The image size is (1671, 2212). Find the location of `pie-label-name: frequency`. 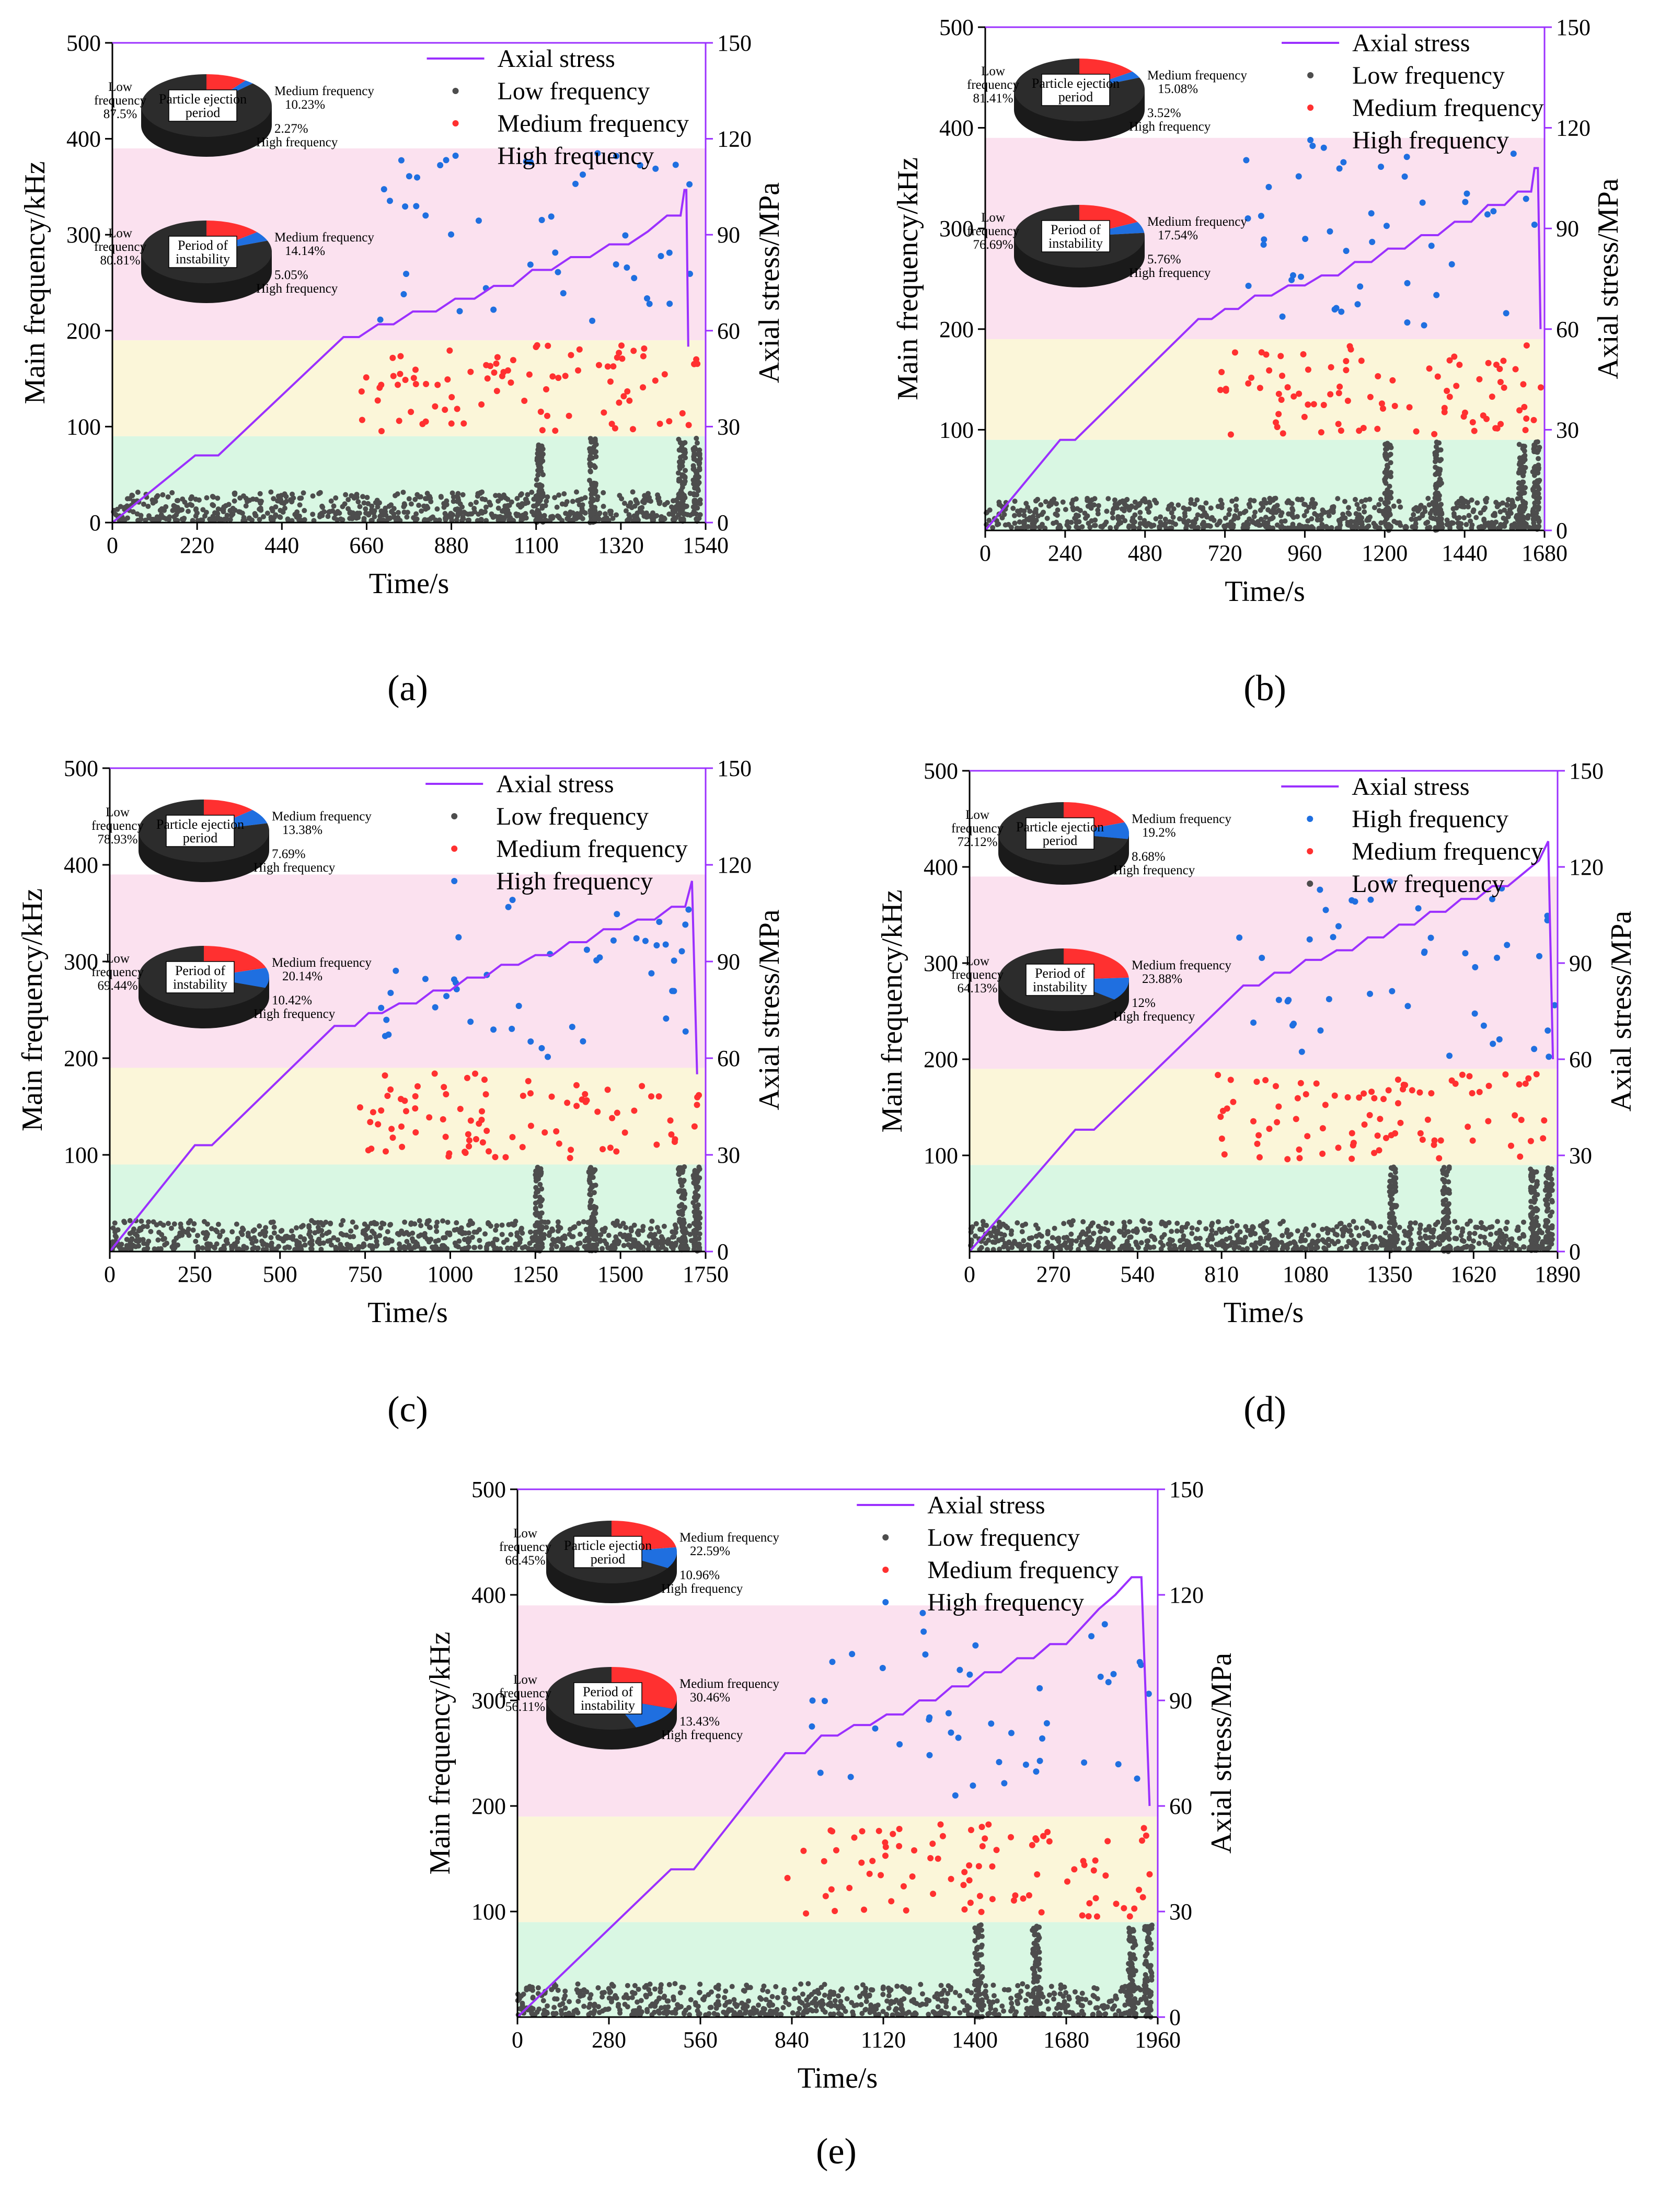

pie-label-name: frequency is located at coordinates (993, 85).